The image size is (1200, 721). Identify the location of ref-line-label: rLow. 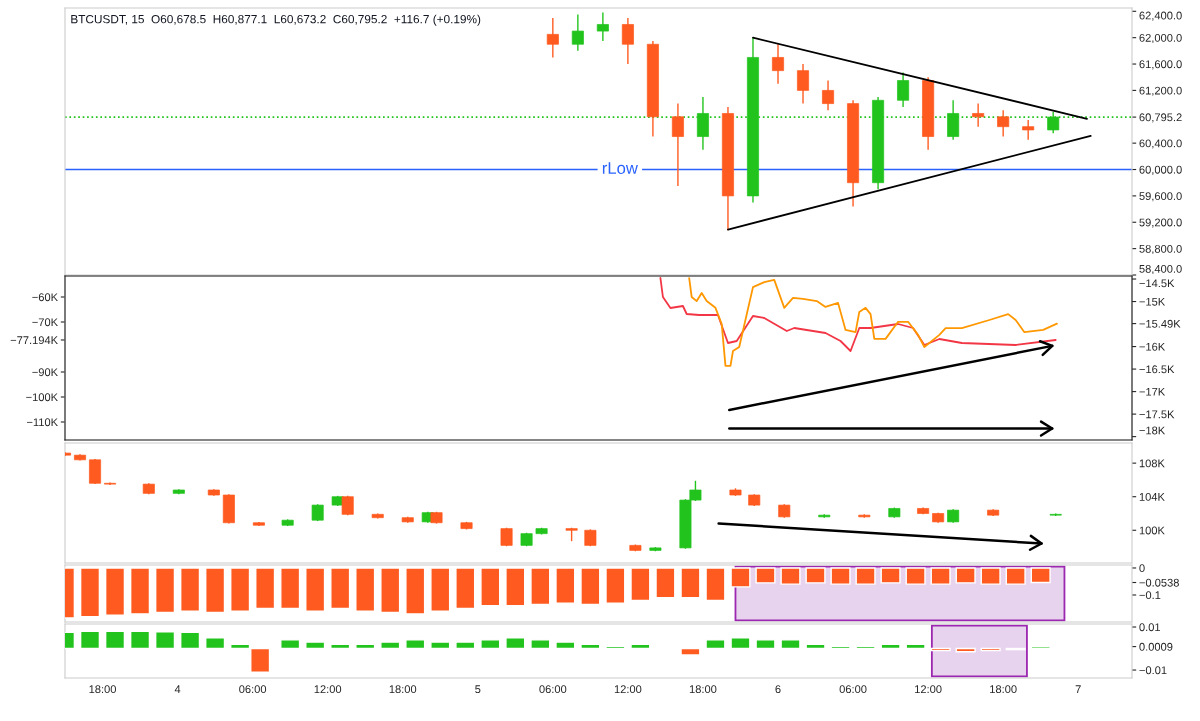
(620, 168).